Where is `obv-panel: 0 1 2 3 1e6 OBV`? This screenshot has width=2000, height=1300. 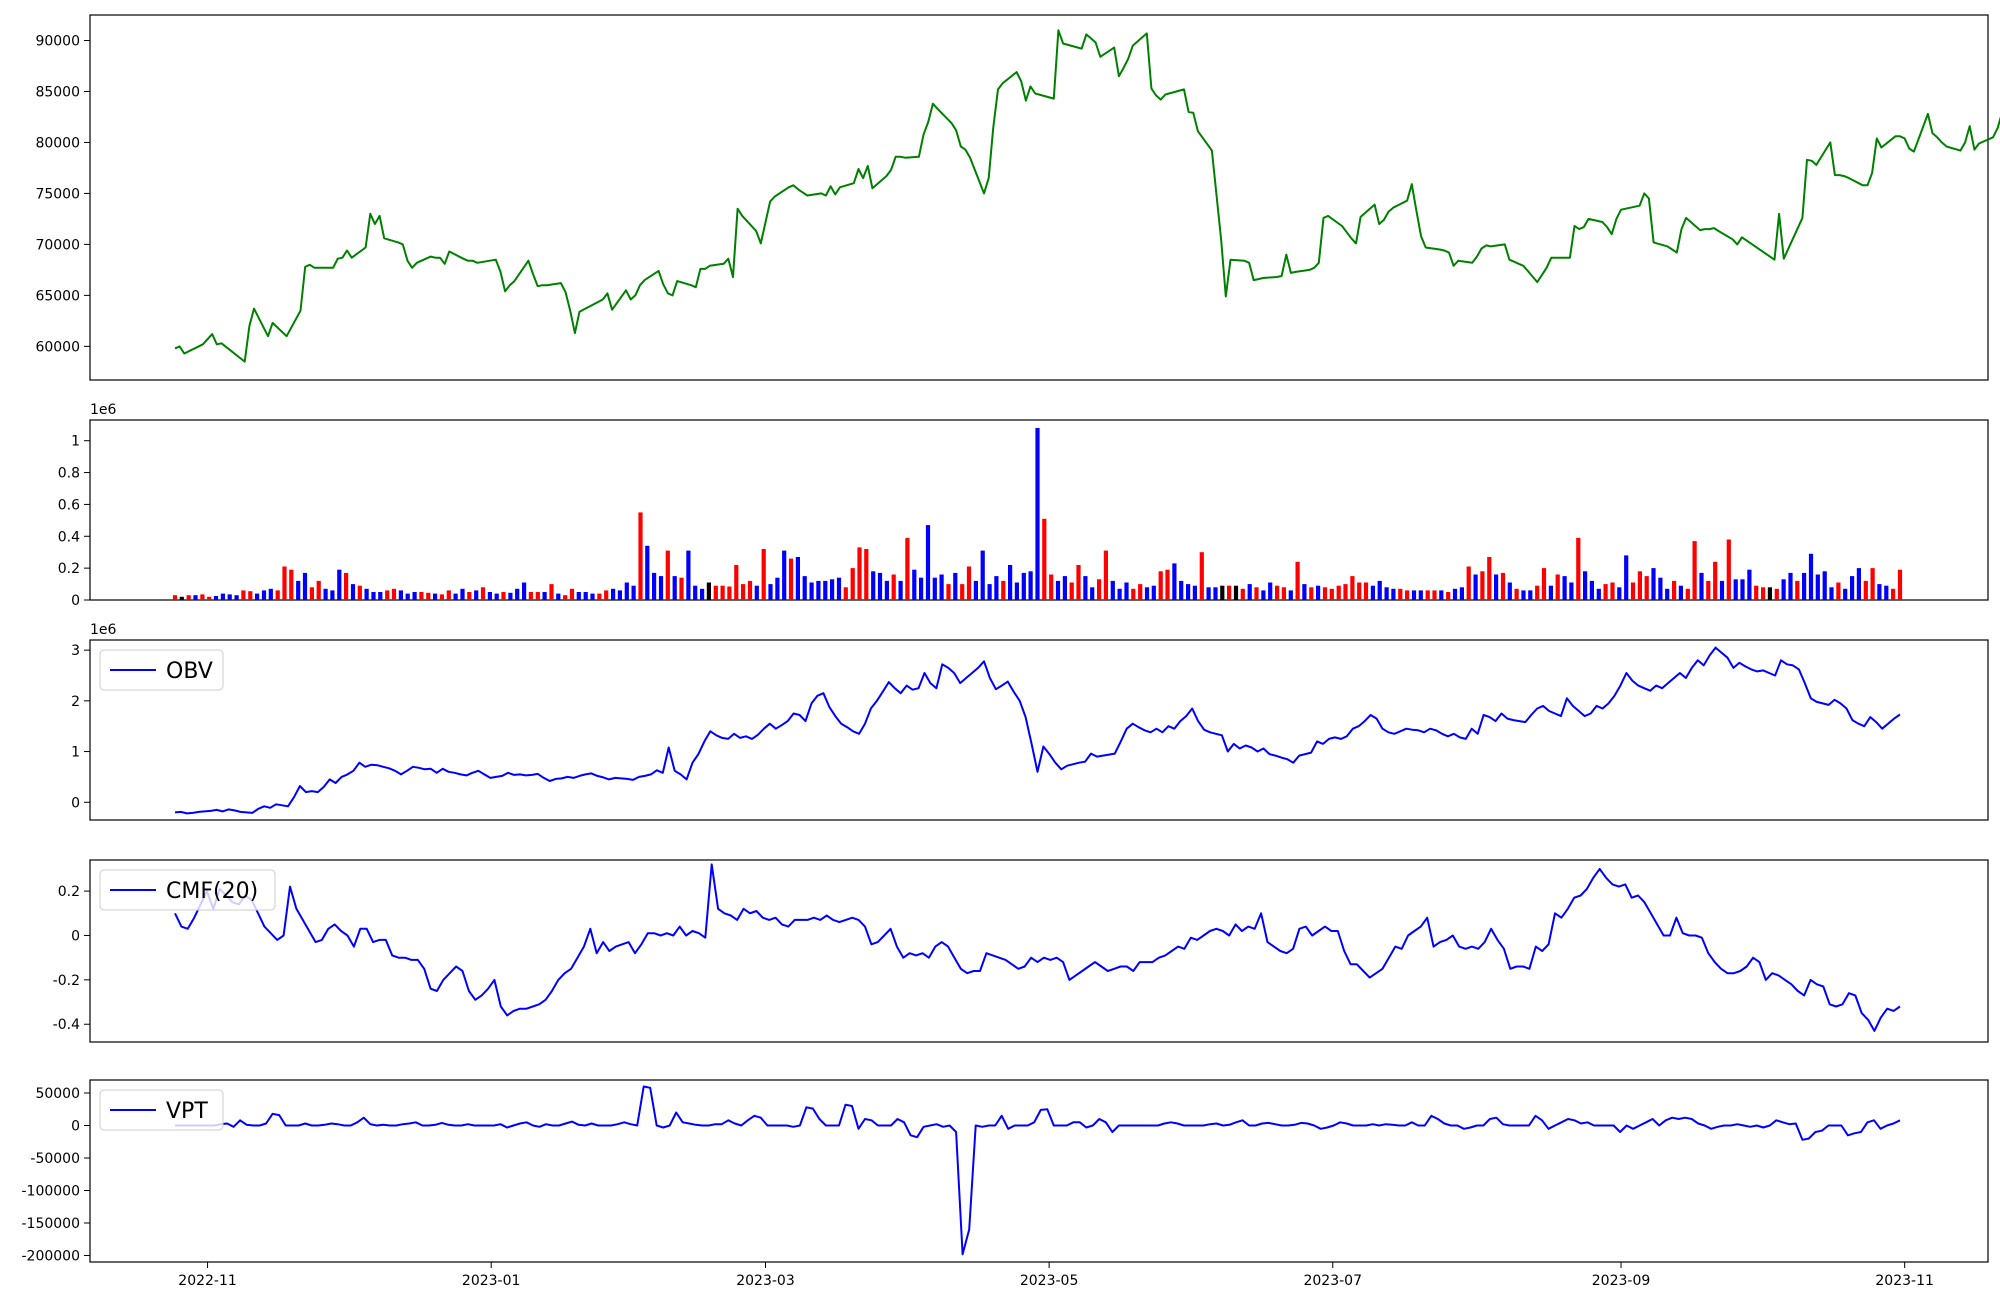 obv-panel: 0 1 2 3 1e6 OBV is located at coordinates (1030, 721).